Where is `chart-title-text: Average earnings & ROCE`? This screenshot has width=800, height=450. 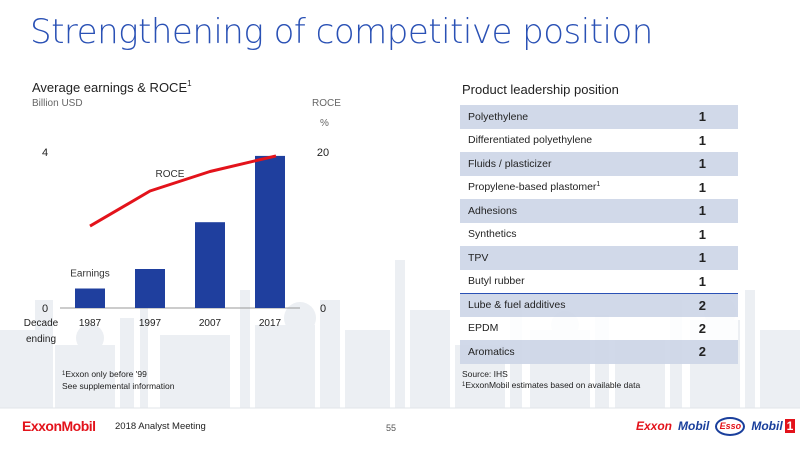
chart-title-text: Average earnings & ROCE is located at coordinates (110, 87).